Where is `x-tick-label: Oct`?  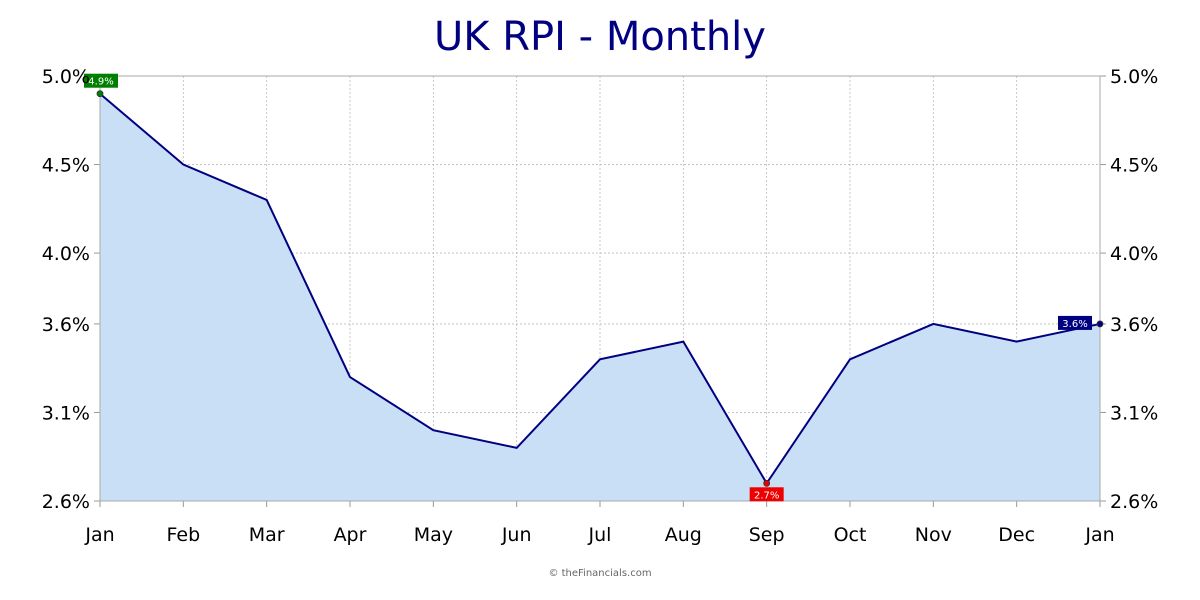 x-tick-label: Oct is located at coordinates (850, 535).